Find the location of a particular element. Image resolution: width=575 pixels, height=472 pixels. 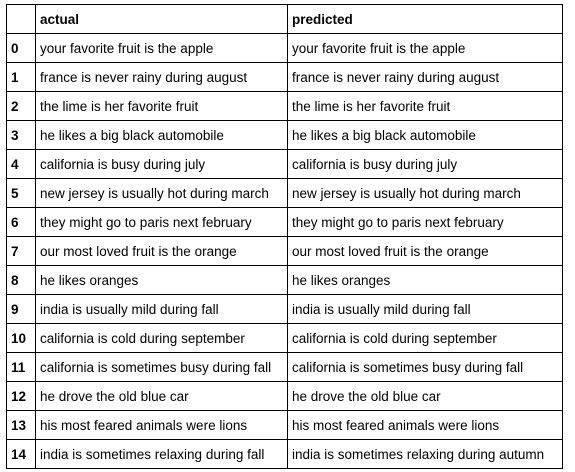

actual-cell: he likes oranges is located at coordinates (161, 280).